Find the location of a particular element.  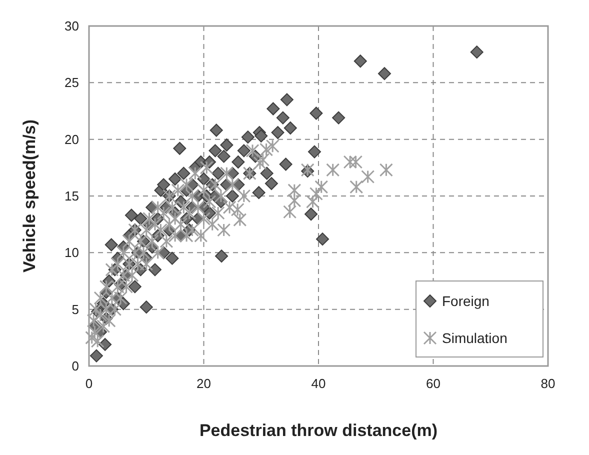

y-tick-label: 25 is located at coordinates (71, 82).